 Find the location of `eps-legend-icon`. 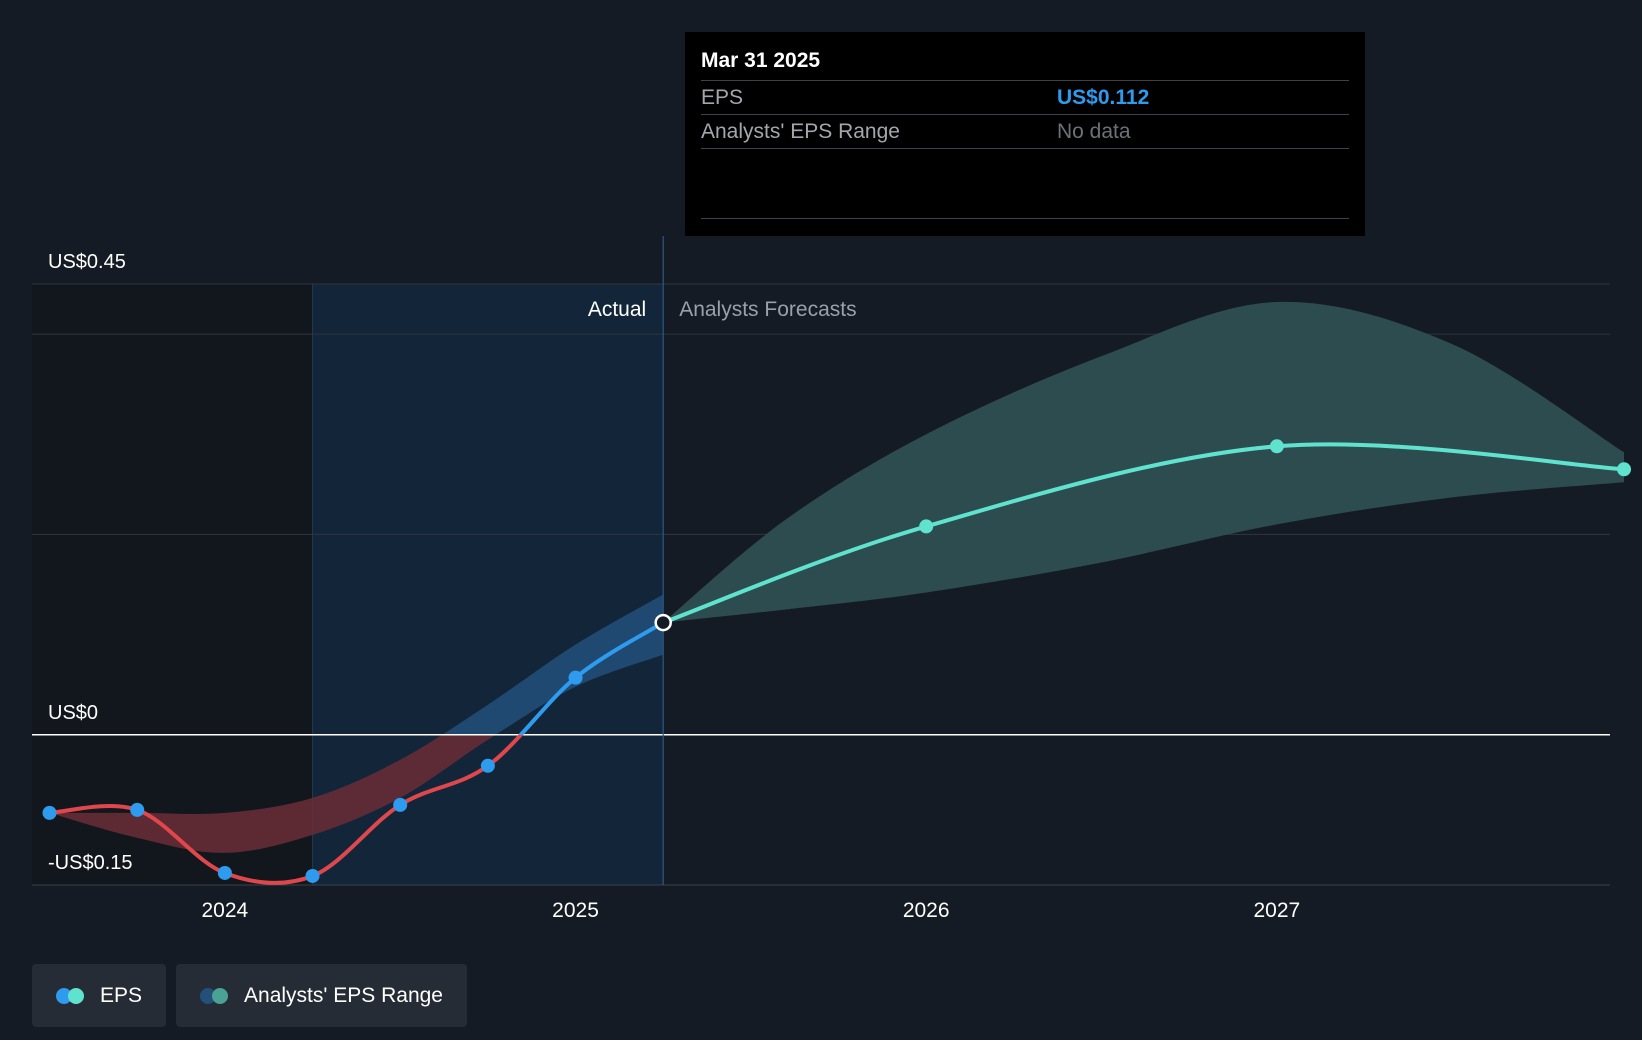

eps-legend-icon is located at coordinates (71, 995).